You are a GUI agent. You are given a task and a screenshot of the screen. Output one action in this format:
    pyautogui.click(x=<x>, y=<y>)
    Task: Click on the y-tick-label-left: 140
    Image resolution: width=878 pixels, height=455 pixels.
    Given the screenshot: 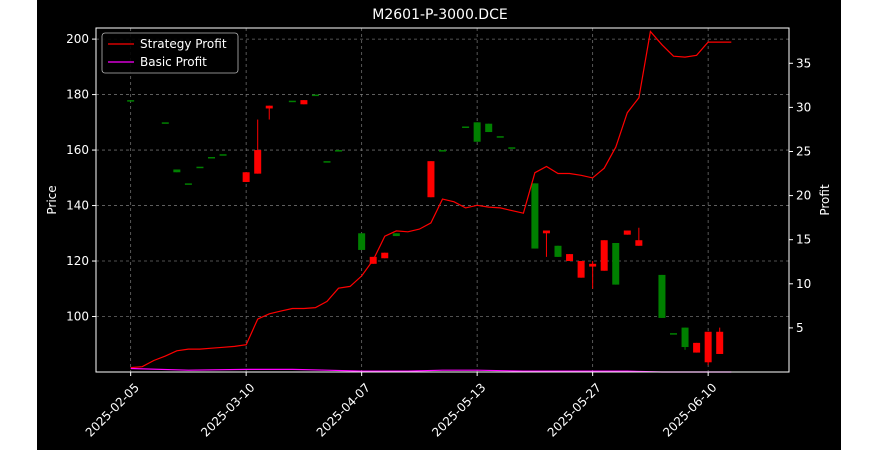 What is the action you would take?
    pyautogui.click(x=77, y=206)
    